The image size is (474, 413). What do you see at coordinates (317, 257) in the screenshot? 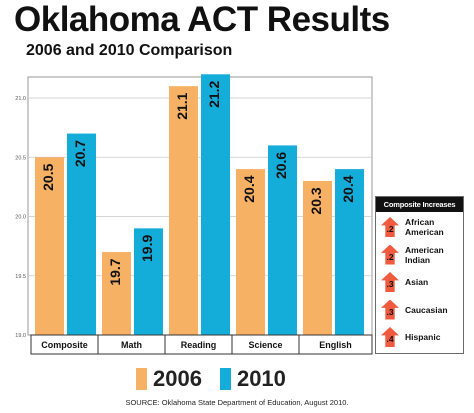
I see `bar-2006-english` at bounding box center [317, 257].